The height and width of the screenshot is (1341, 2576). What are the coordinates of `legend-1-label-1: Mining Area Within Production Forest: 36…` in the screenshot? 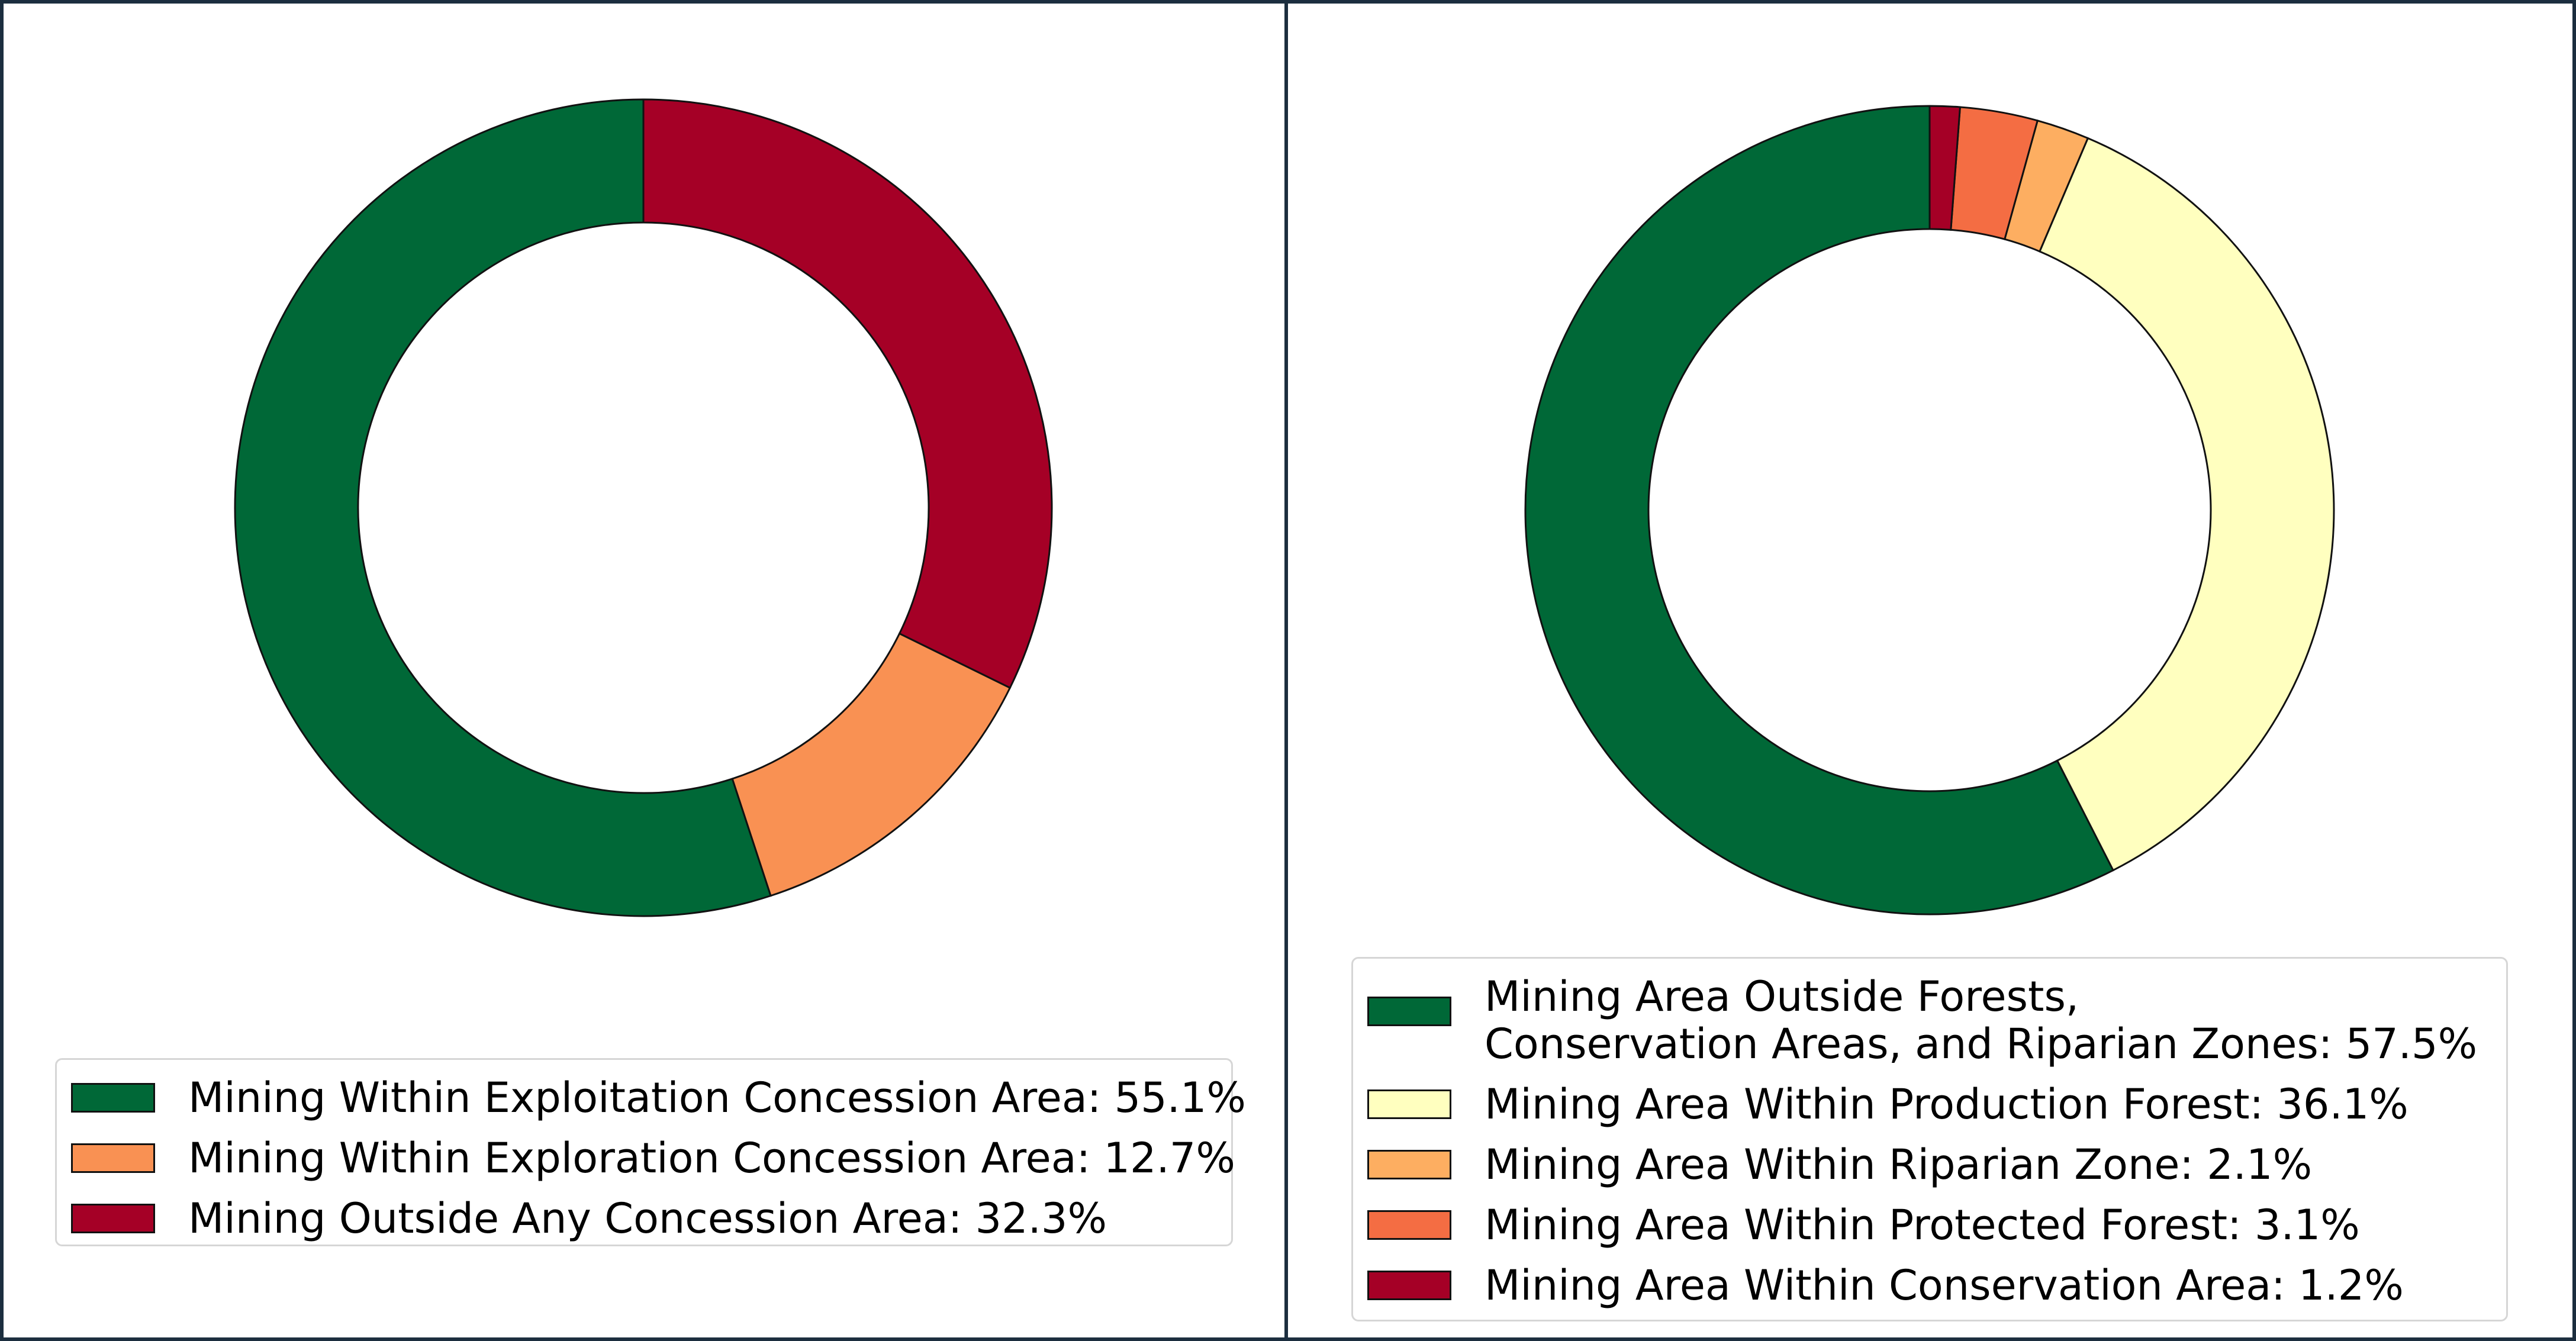 It's located at (1947, 1104).